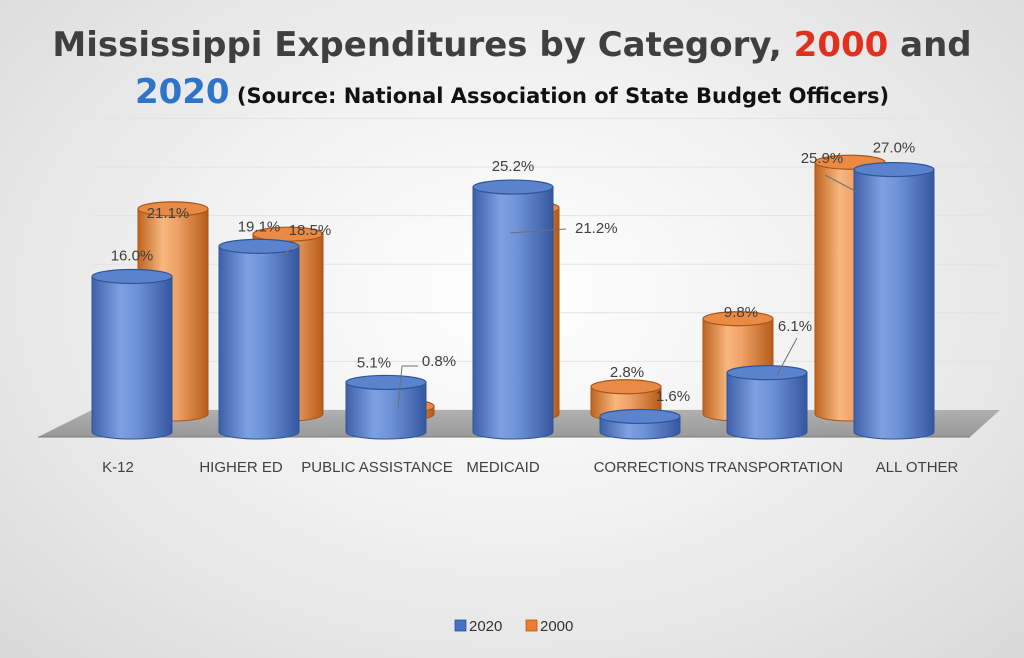 This screenshot has height=658, width=1024. Describe the element at coordinates (460, 625) in the screenshot. I see `legend-swatch-2020` at that location.